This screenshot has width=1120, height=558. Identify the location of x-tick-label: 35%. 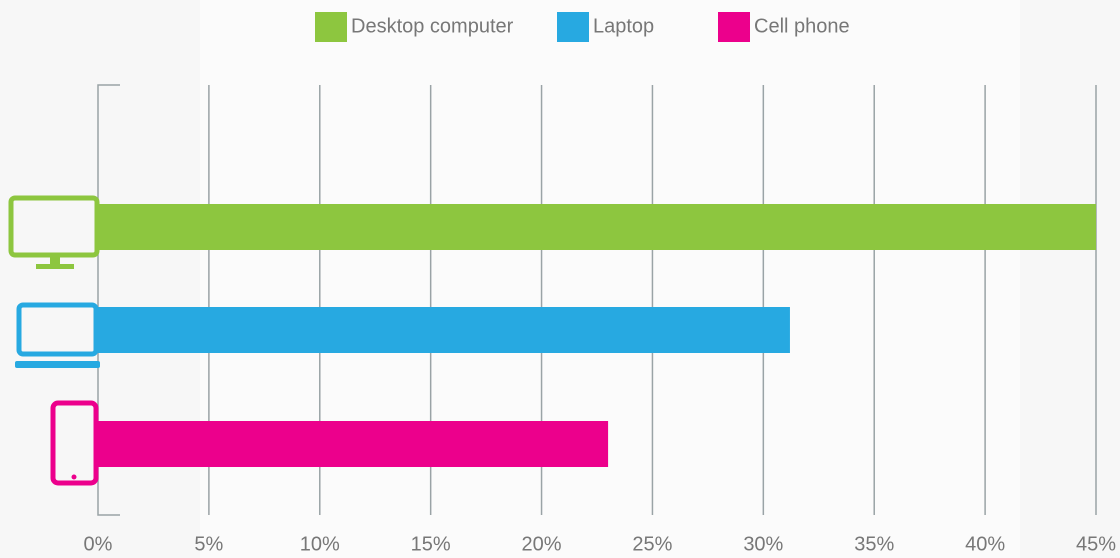
(874, 544).